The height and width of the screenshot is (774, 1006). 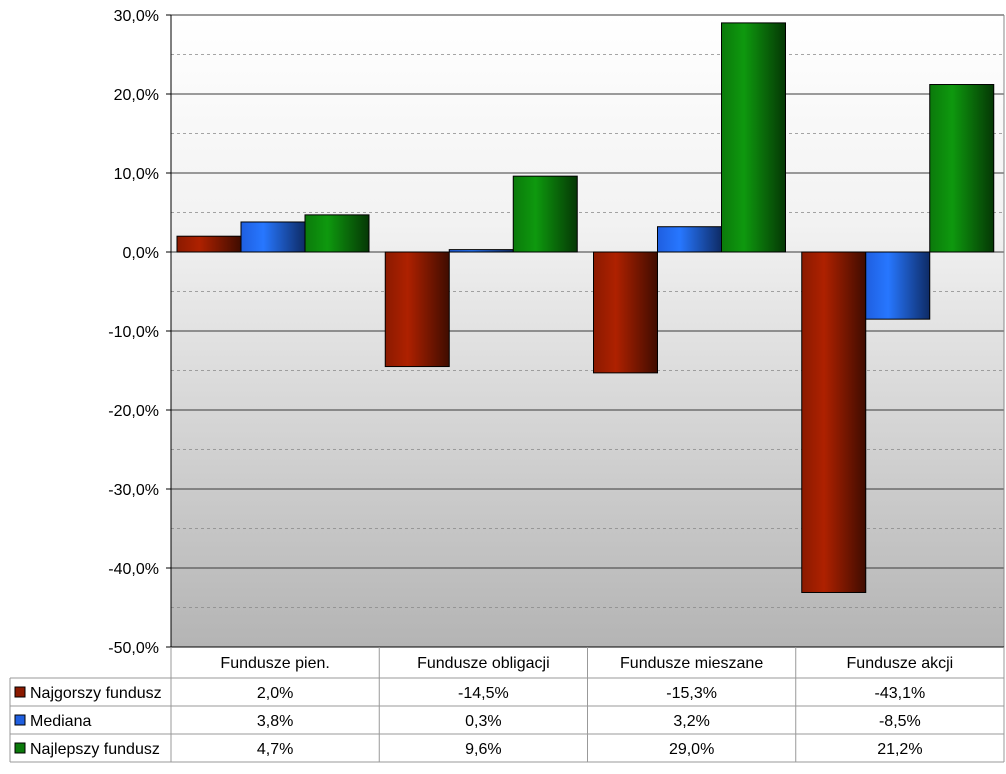 What do you see at coordinates (136, 95) in the screenshot?
I see `y-tick-label: 20,0%` at bounding box center [136, 95].